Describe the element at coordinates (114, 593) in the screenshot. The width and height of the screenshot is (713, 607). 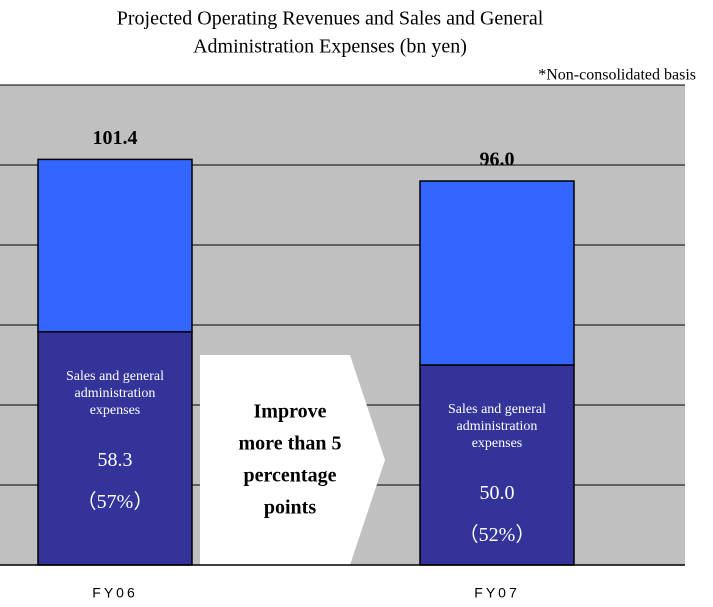
I see `x-tick-label: FY06` at that location.